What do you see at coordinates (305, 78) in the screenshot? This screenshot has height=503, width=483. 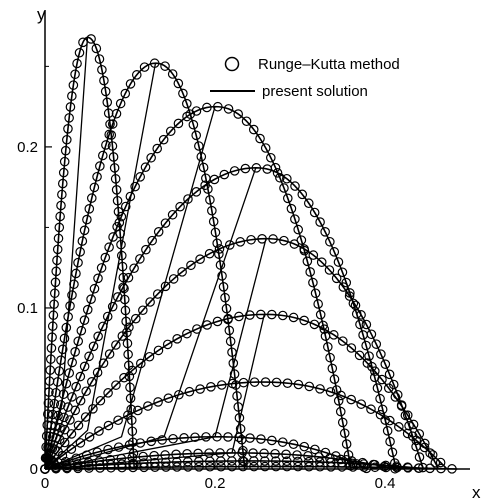 I see `legend: Runge–Kutta method present solution` at bounding box center [305, 78].